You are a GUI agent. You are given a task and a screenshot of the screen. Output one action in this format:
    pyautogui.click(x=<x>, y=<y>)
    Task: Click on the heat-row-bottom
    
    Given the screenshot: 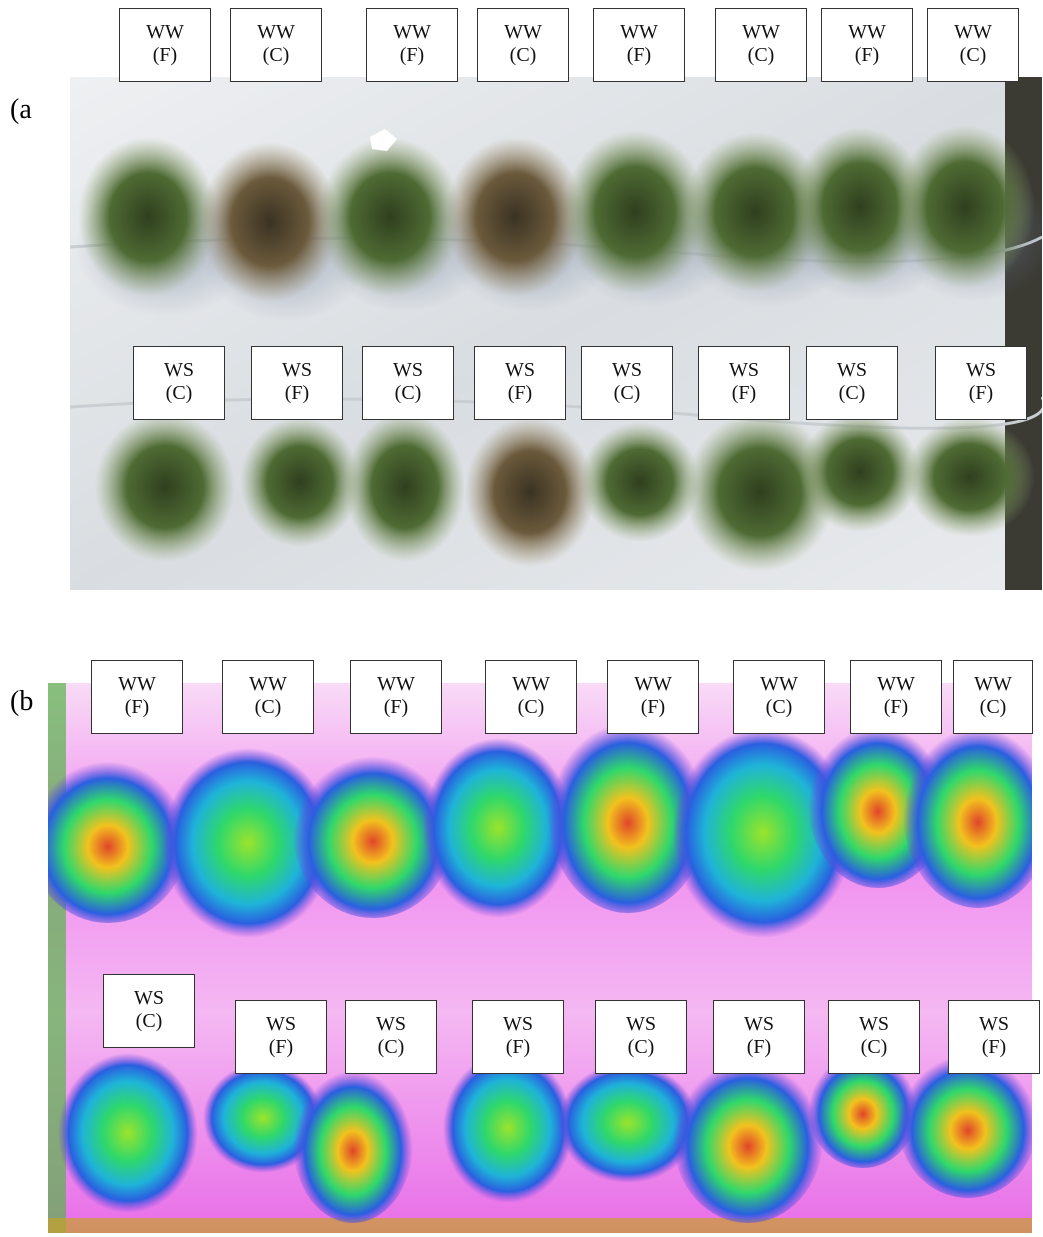 What is the action you would take?
    pyautogui.click(x=545, y=1135)
    